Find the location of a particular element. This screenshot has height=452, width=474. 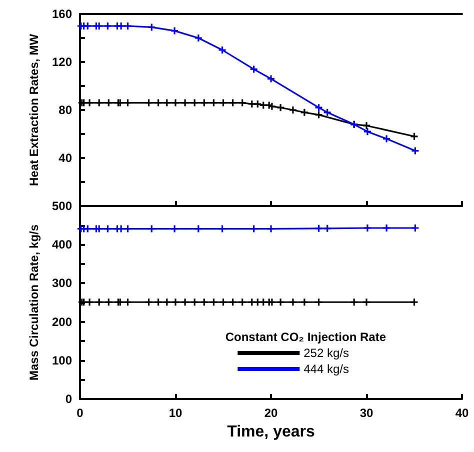

x-axis-title: Time, years is located at coordinates (271, 431).